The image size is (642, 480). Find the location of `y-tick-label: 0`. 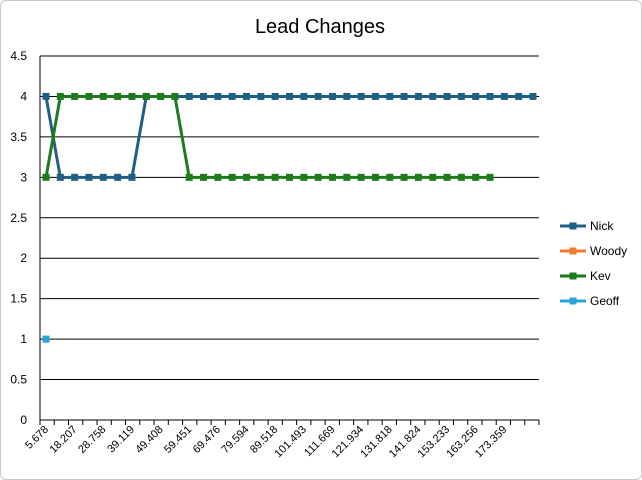

y-tick-label: 0 is located at coordinates (23, 420).